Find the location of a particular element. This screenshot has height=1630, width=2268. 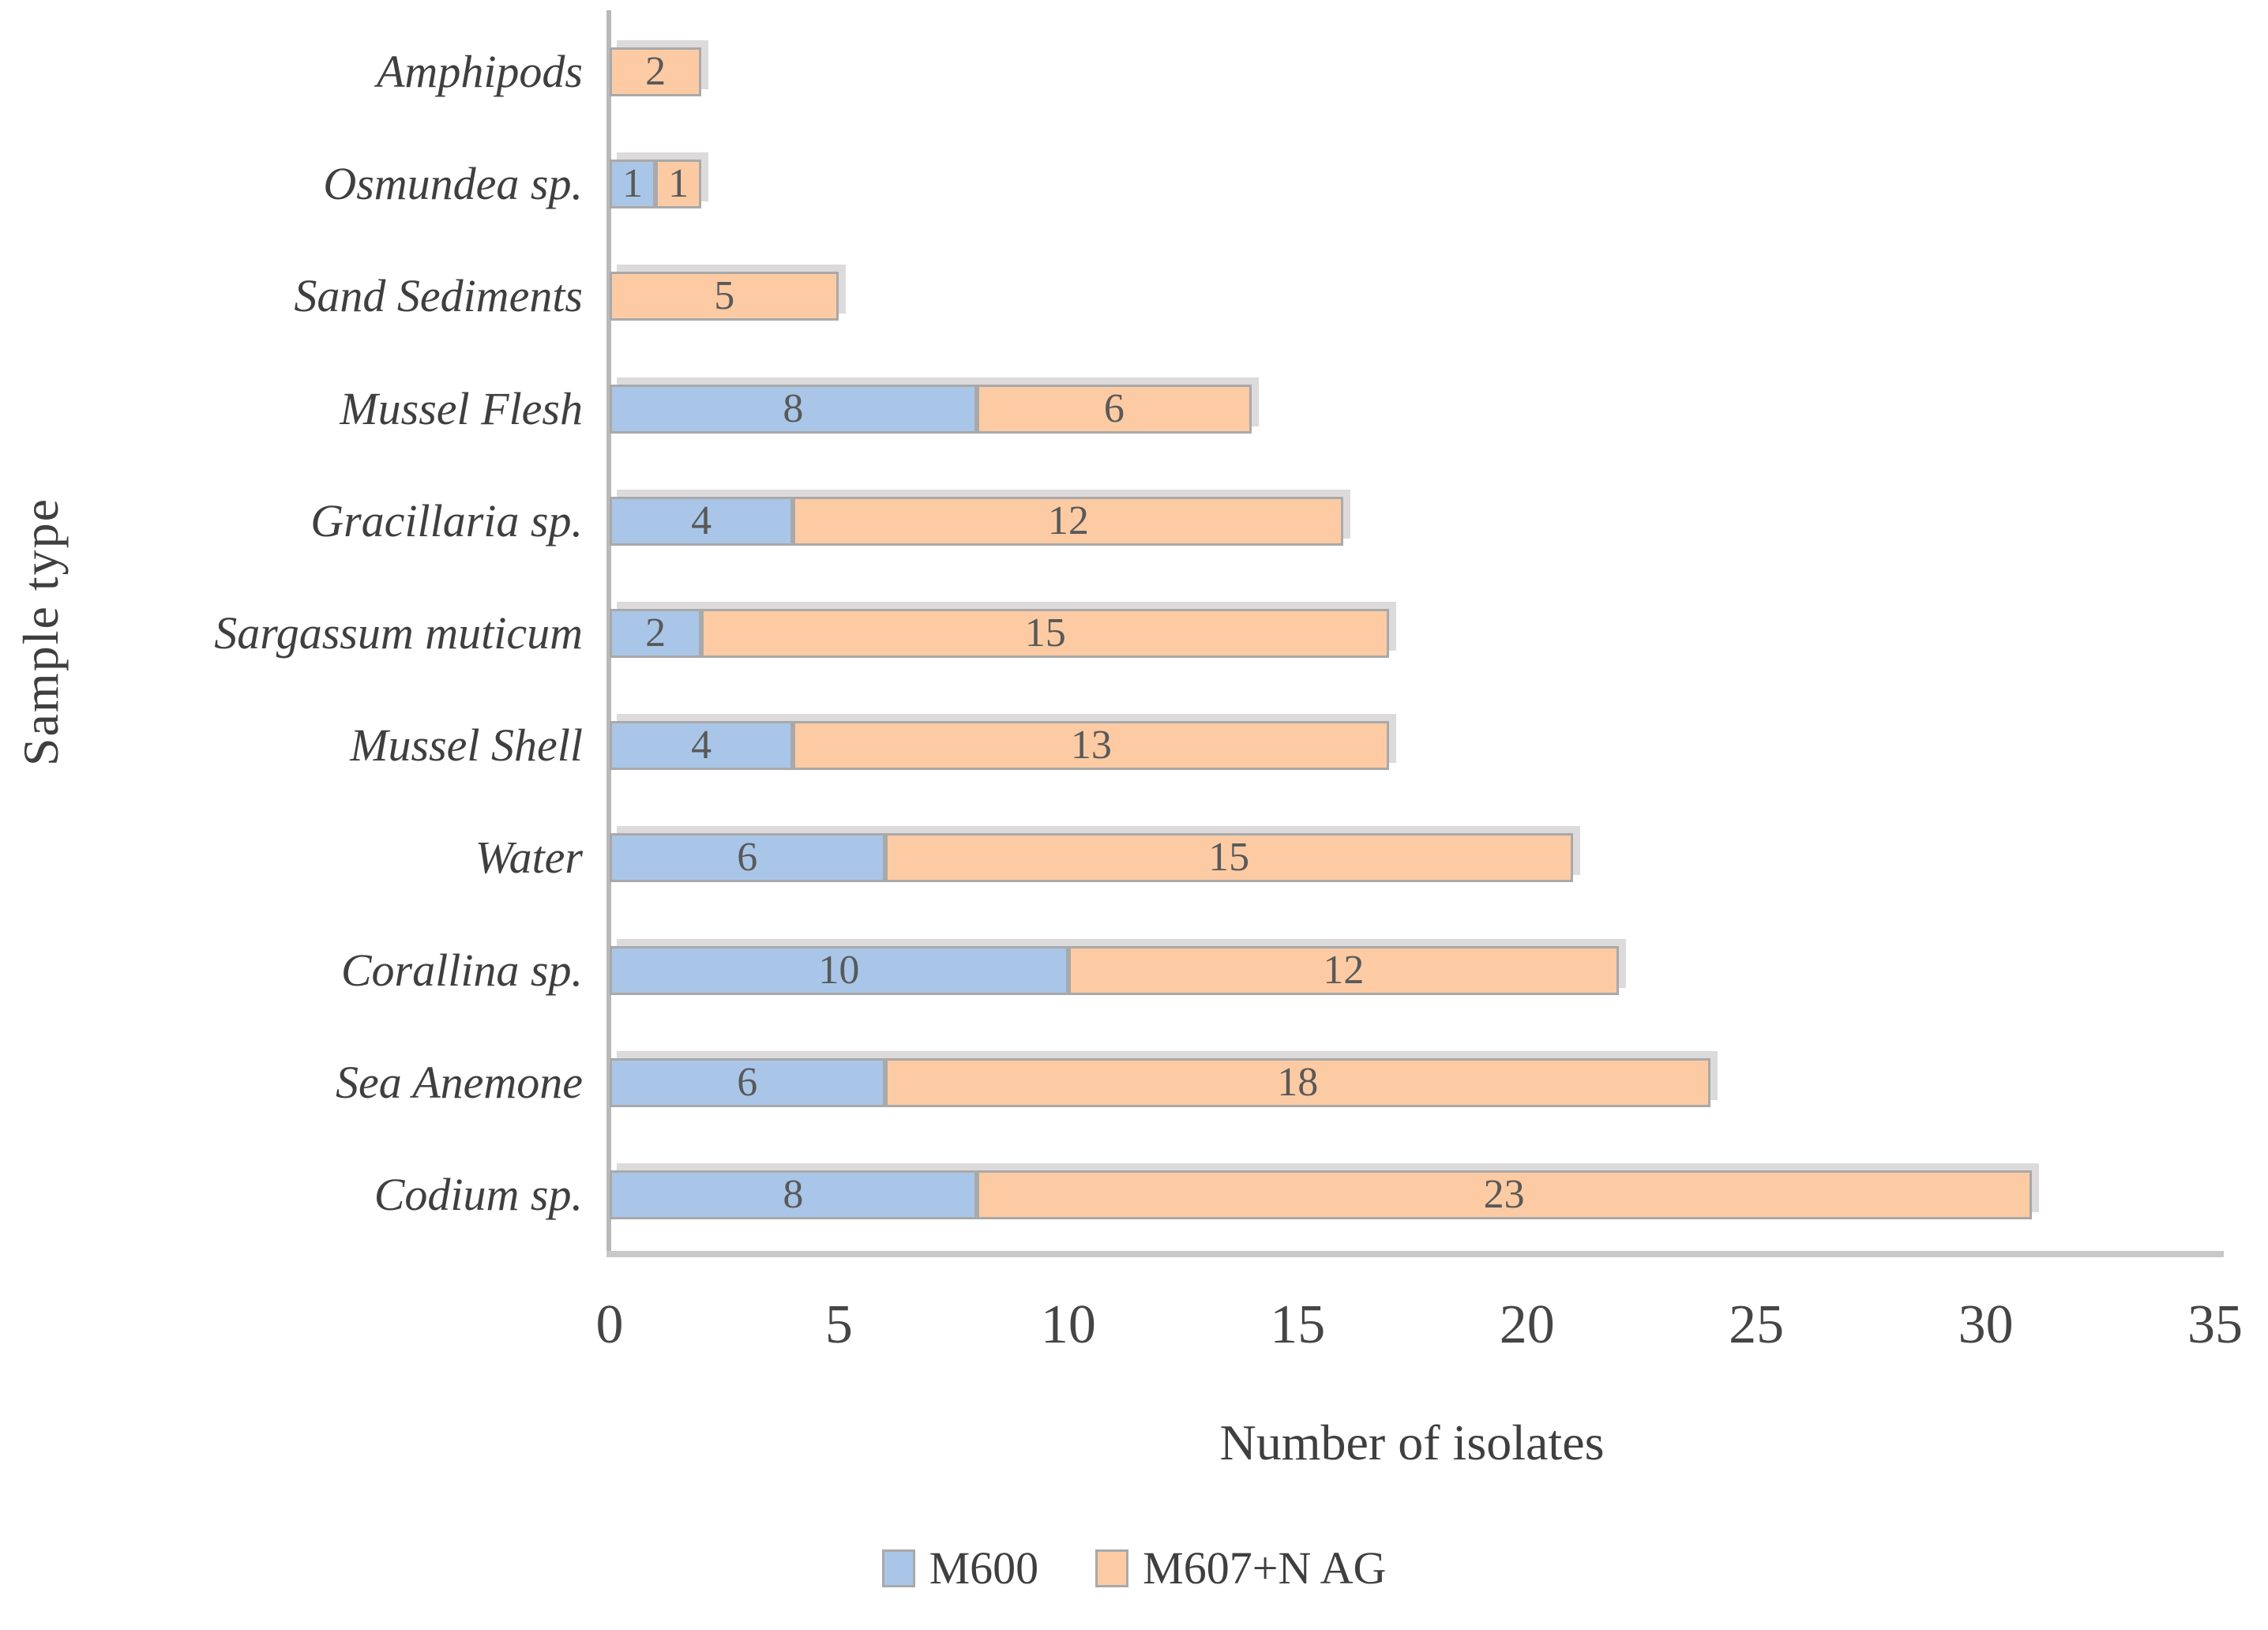

bar-value-label: 10 is located at coordinates (839, 970).